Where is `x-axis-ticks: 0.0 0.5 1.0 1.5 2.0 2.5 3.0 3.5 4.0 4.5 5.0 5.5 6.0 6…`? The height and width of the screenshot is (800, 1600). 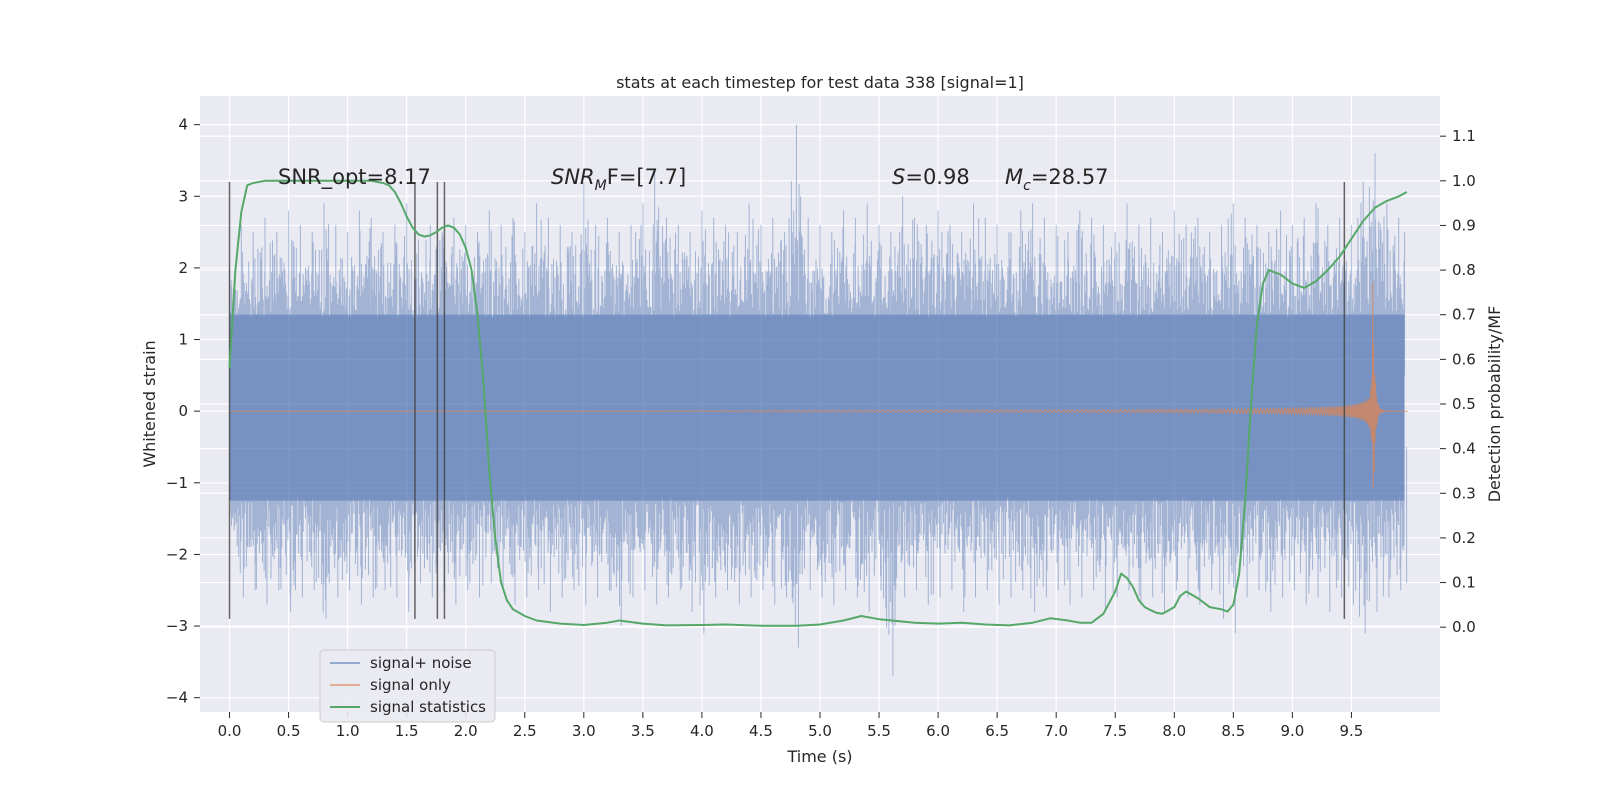 x-axis-ticks: 0.0 0.5 1.0 1.5 2.0 2.5 3.0 3.5 4.0 4.5 5.0 5.5 6.0 6… is located at coordinates (790, 726).